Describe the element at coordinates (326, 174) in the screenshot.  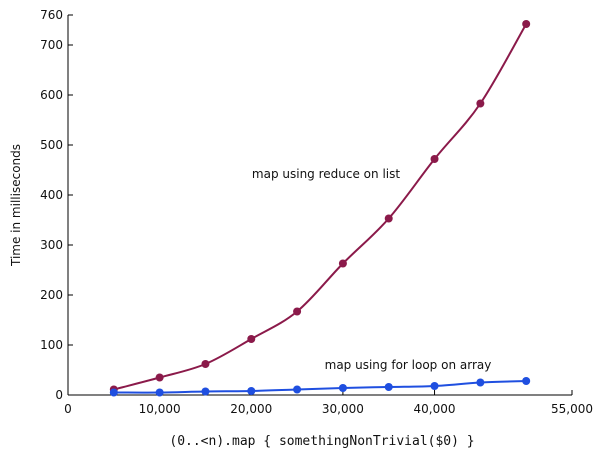
I see `annotation-reduce: map using reduce on list` at that location.